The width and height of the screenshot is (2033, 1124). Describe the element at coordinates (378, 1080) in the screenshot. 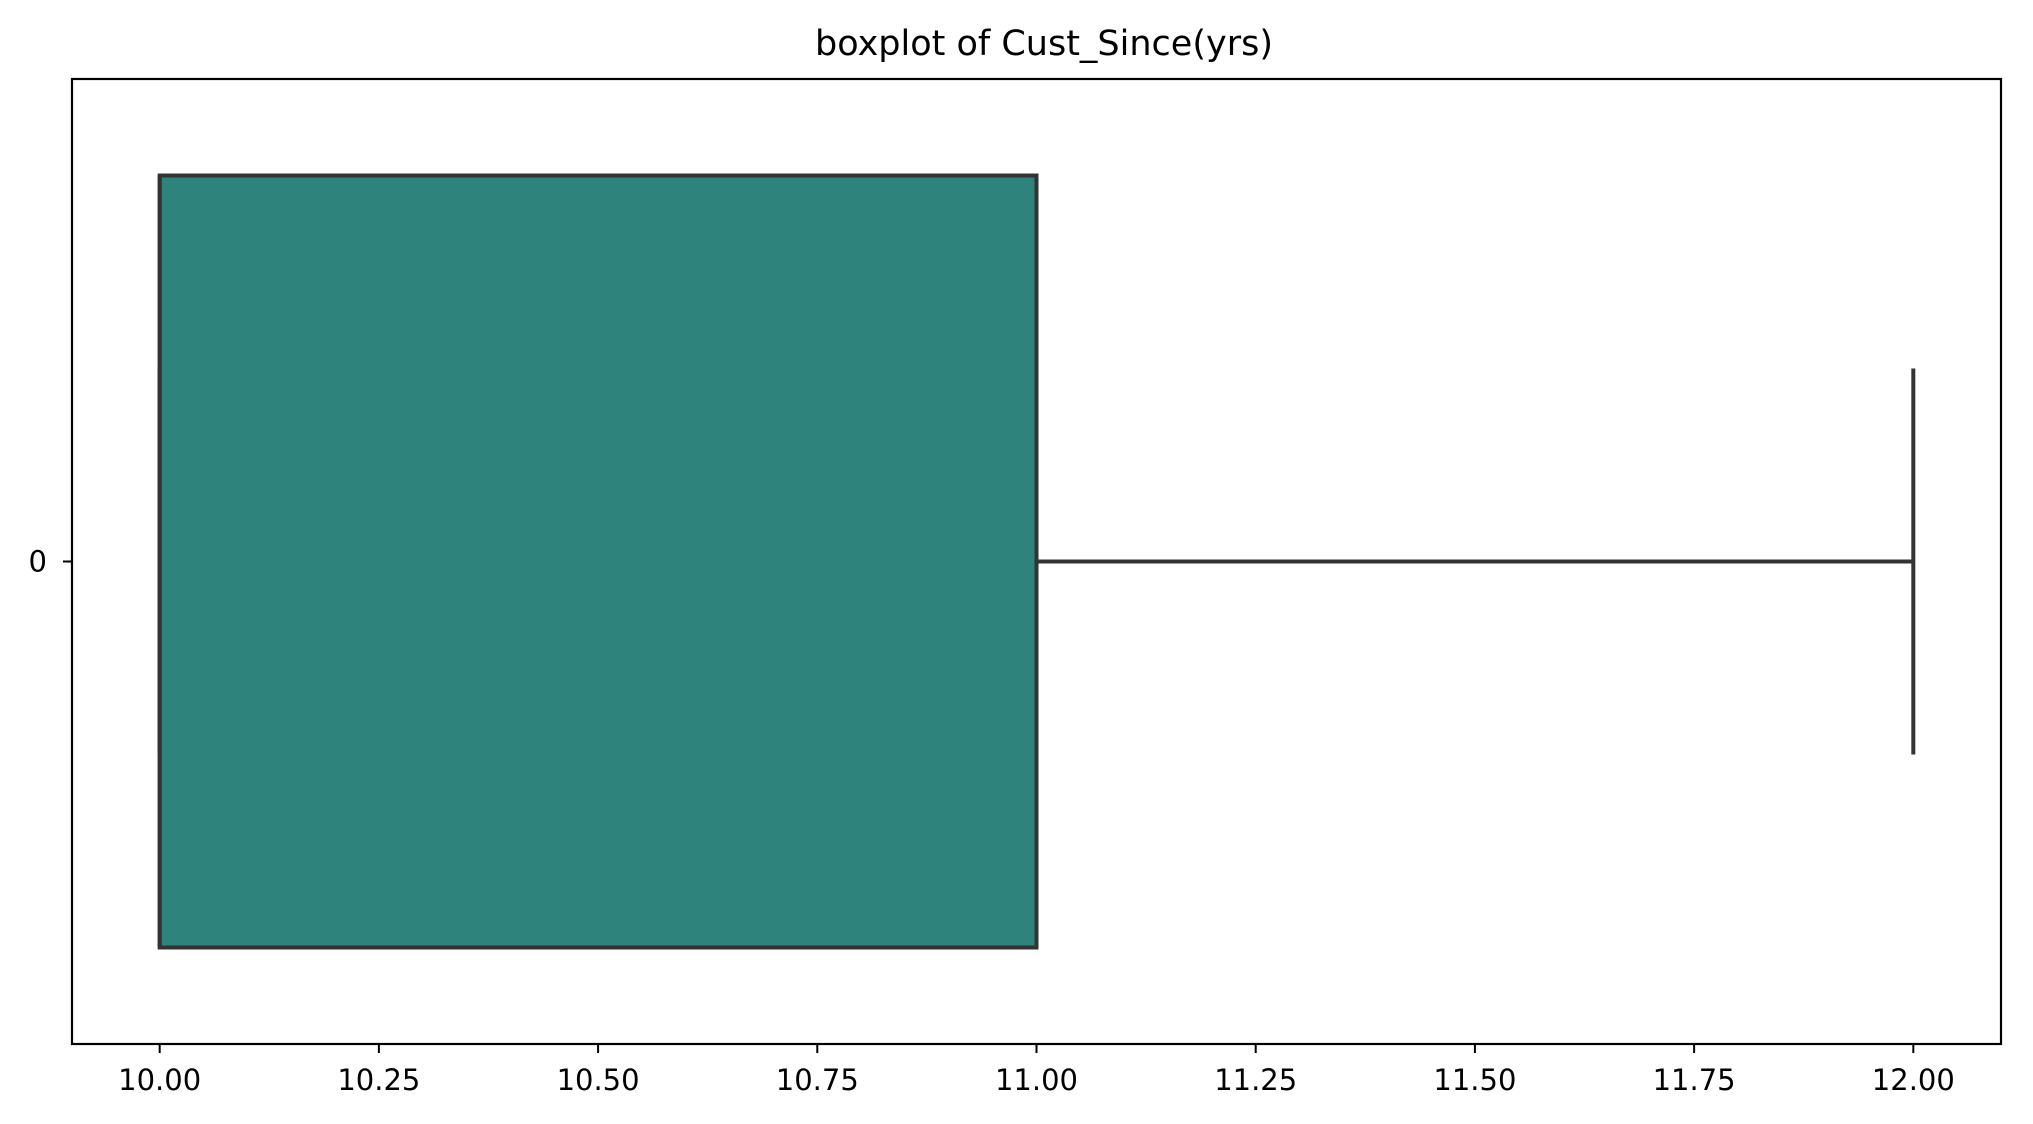

I see `x-tick-label: 10.25` at that location.